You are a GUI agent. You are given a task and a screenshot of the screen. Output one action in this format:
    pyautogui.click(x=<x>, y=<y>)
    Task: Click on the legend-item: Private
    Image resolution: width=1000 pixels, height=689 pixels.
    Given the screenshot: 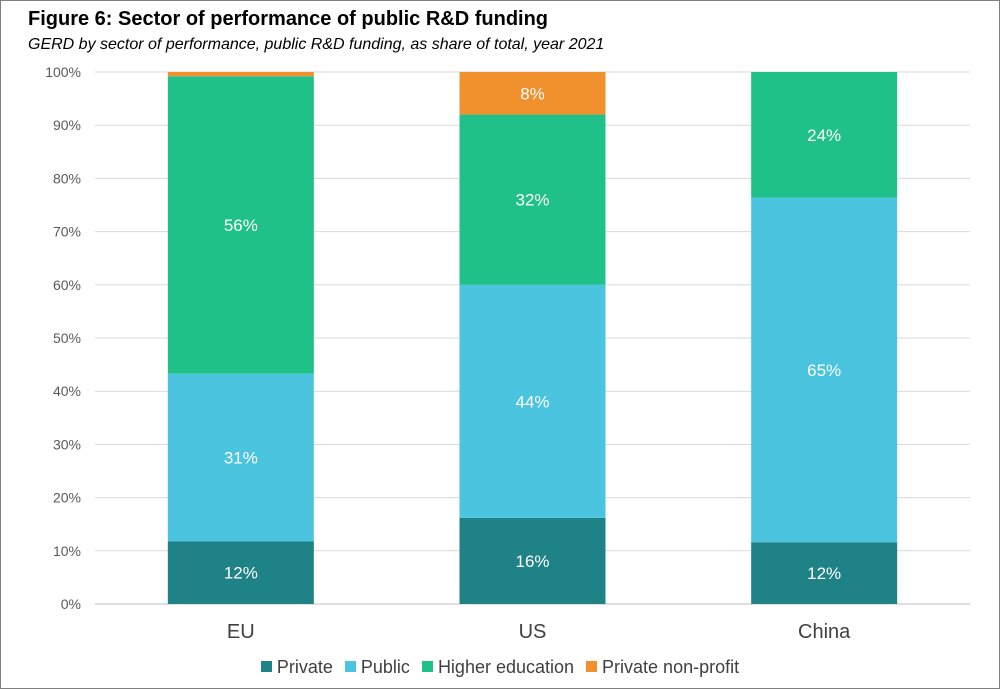 What is the action you would take?
    pyautogui.click(x=296, y=667)
    